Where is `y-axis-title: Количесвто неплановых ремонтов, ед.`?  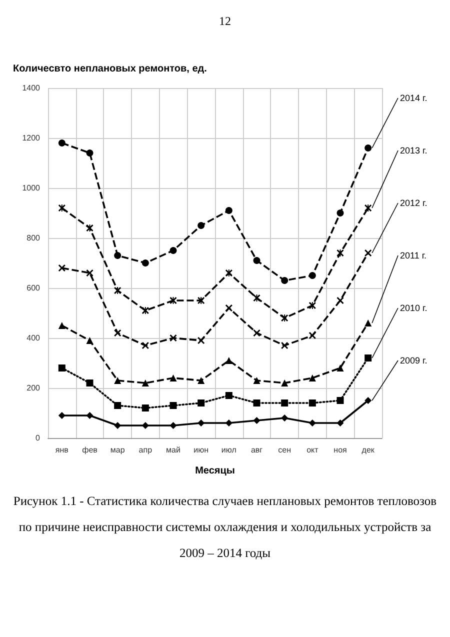 y-axis-title: Количесвто неплановых ремонтов, ед. is located at coordinates (110, 69).